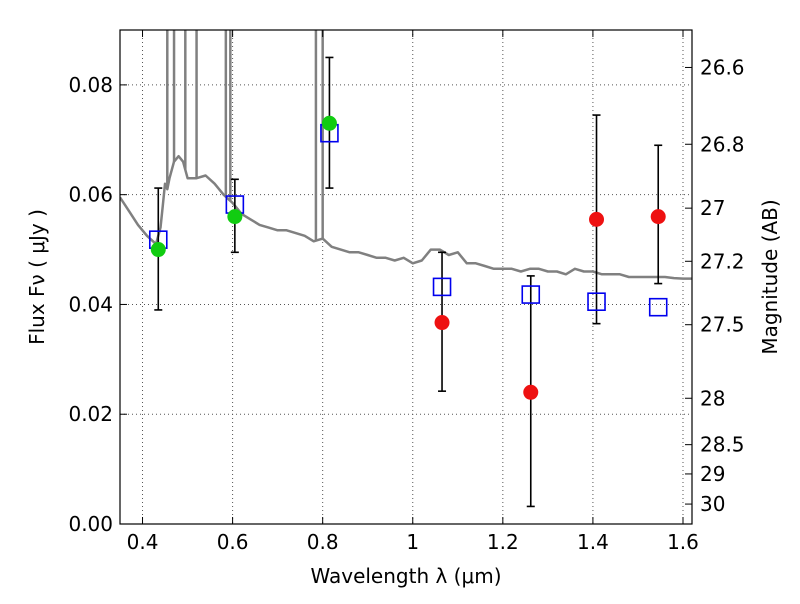 Image resolution: width=800 pixels, height=604 pixels. What do you see at coordinates (233, 542) in the screenshot?
I see `x-tick-label: 0.6` at bounding box center [233, 542].